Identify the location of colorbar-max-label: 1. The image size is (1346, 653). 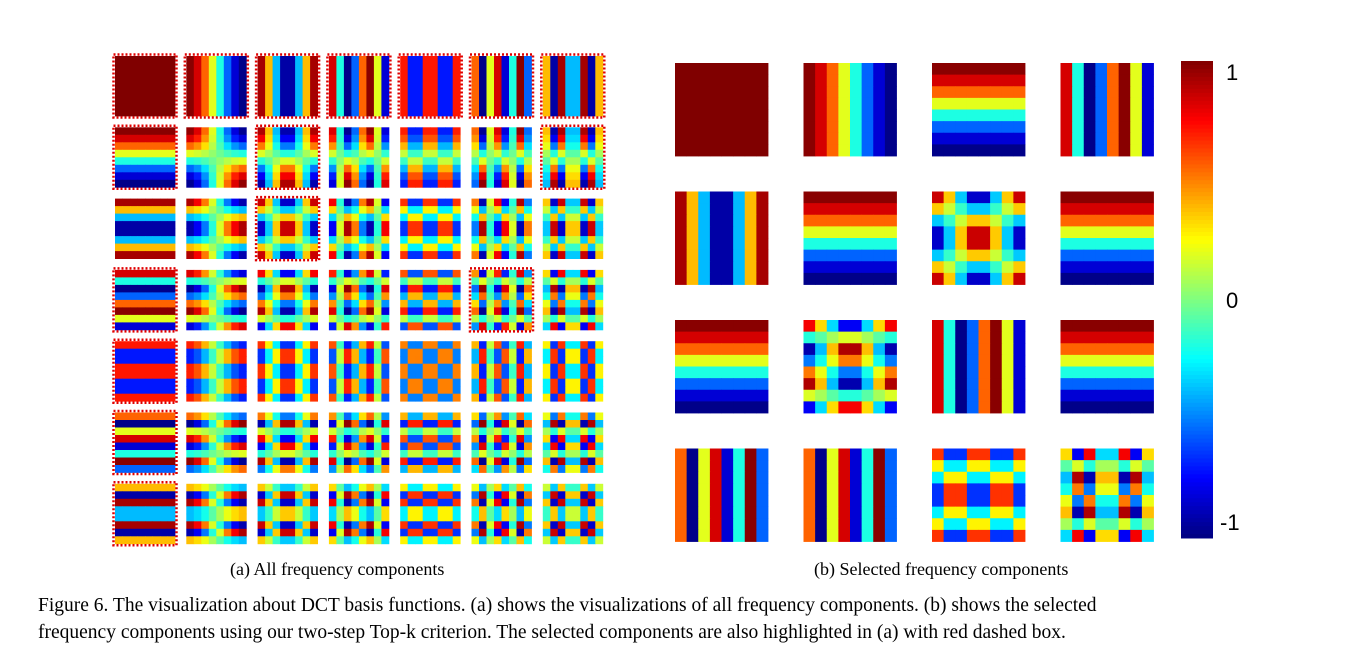
(1232, 72).